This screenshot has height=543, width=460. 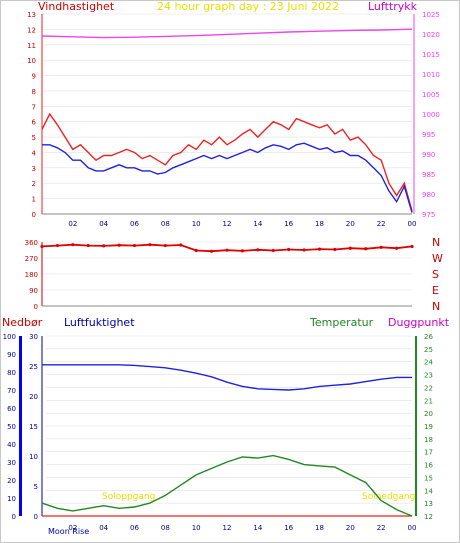 What do you see at coordinates (72, 224) in the screenshot?
I see `wind-x-tick-label: 02` at bounding box center [72, 224].